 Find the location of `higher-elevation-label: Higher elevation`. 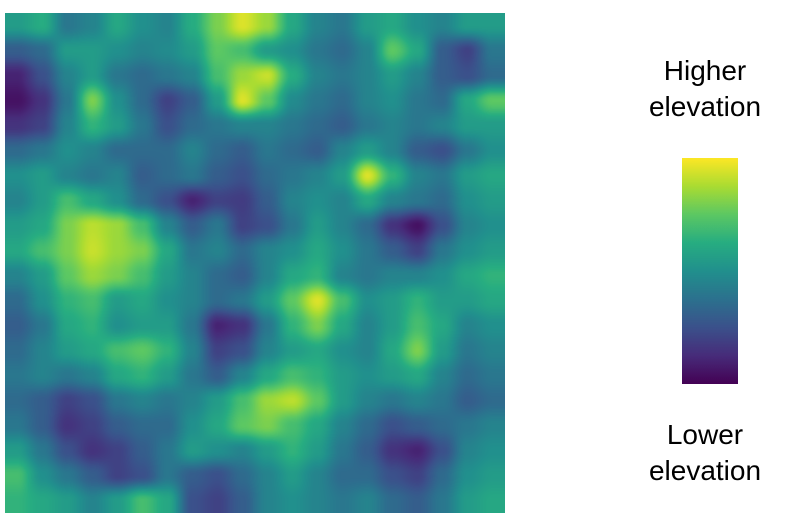

higher-elevation-label: Higher elevation is located at coordinates (705, 89).